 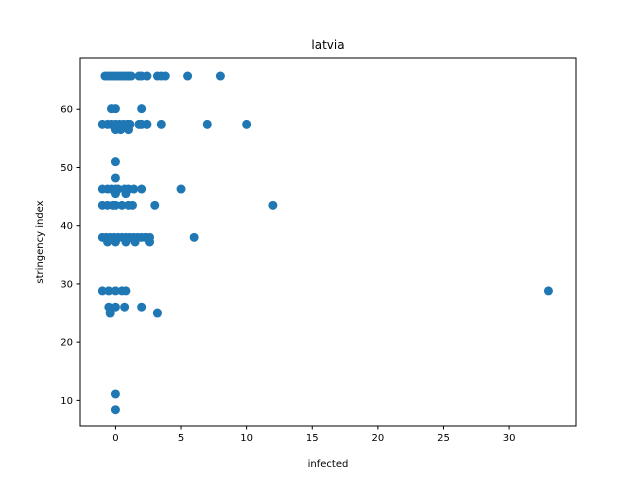 What do you see at coordinates (246, 438) in the screenshot?
I see `x-tick-label: 10` at bounding box center [246, 438].